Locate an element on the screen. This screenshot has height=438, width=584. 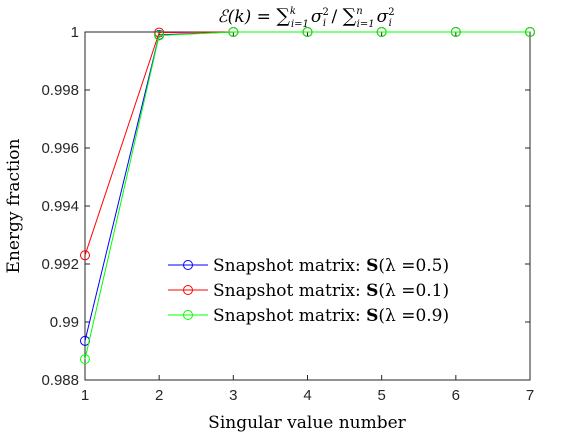
legend-label-lambda-0.5: Snapshot matrix: S(λ =0.5) is located at coordinates (331, 266).